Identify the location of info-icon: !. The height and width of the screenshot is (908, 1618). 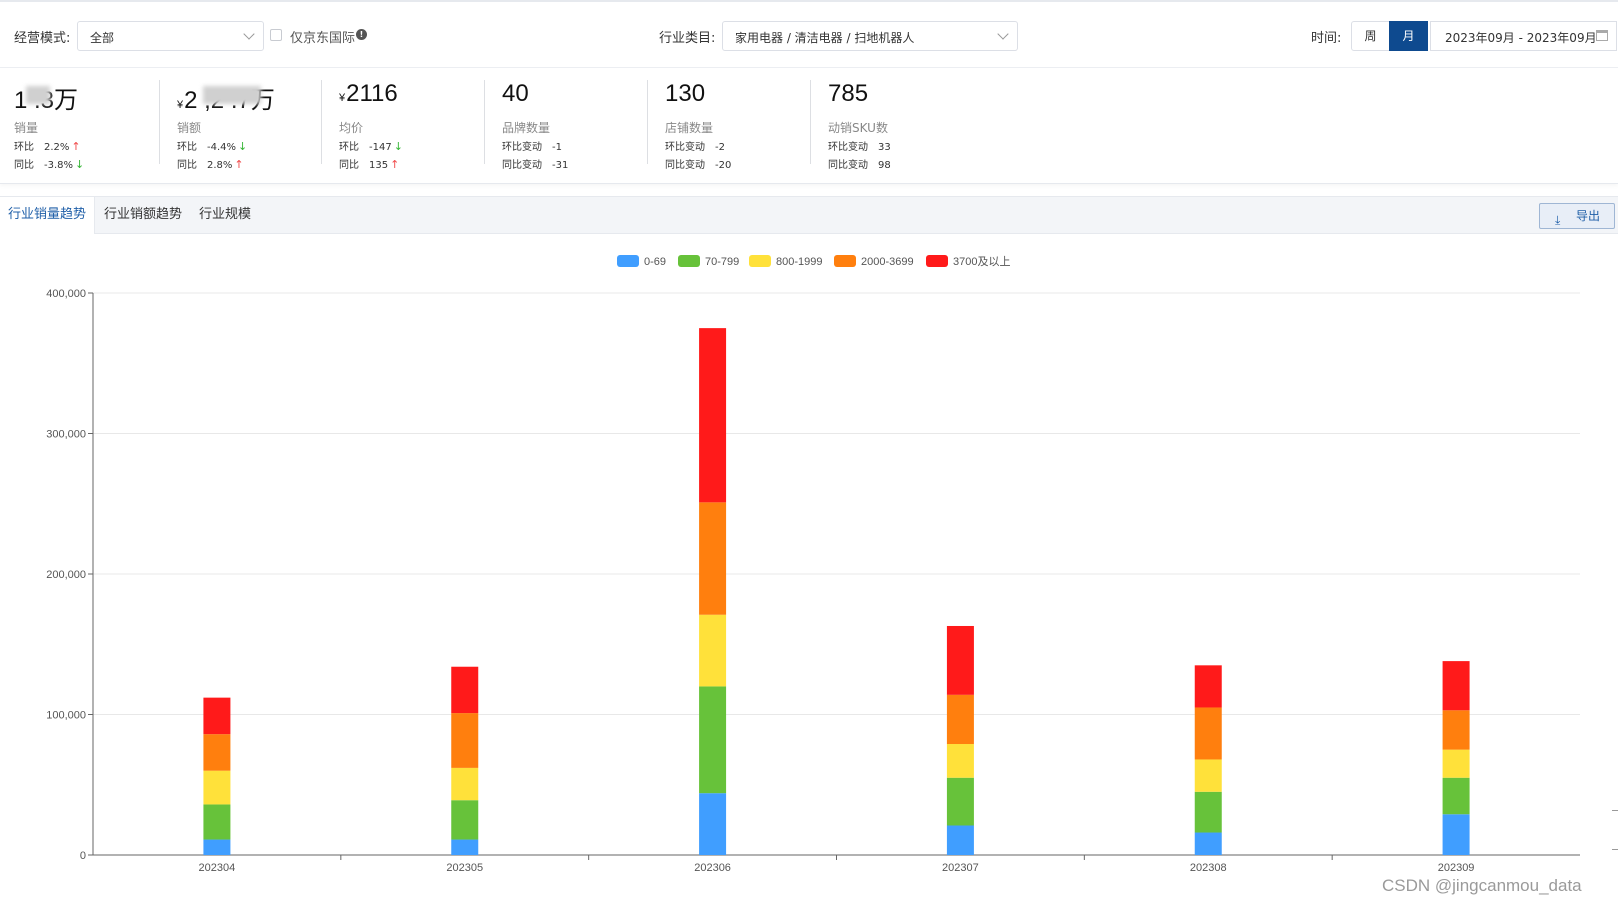
(361, 34).